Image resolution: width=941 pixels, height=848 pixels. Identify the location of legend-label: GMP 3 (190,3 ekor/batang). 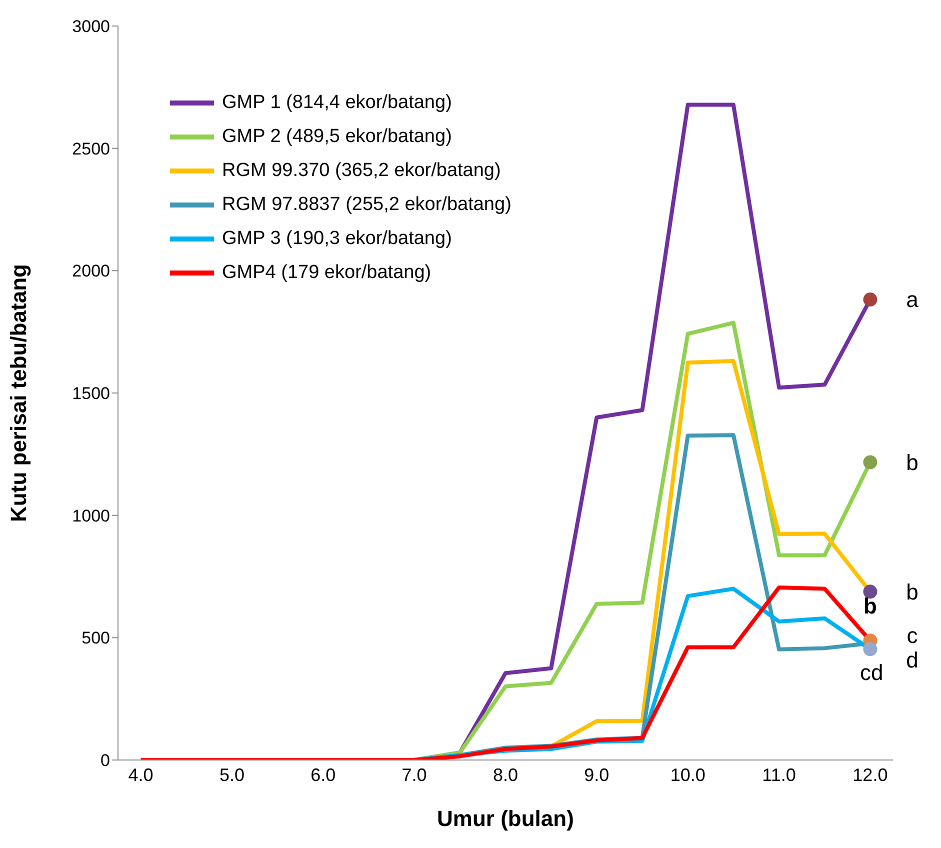
(337, 239).